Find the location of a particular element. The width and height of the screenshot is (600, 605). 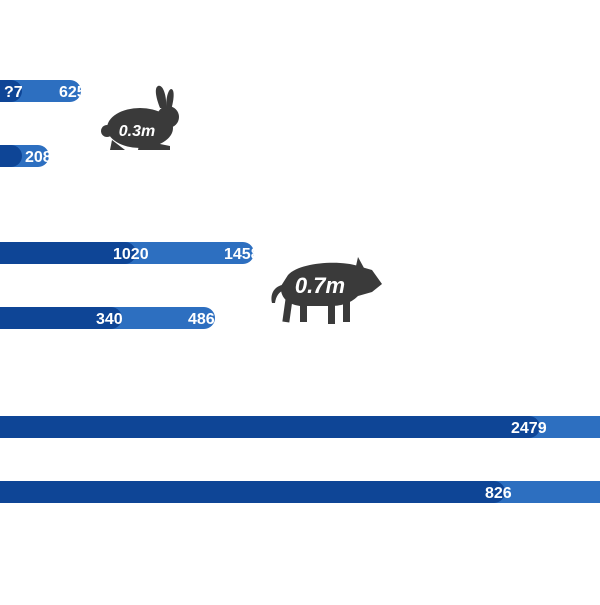

rabbit-icon: 0.3m is located at coordinates (140, 117).